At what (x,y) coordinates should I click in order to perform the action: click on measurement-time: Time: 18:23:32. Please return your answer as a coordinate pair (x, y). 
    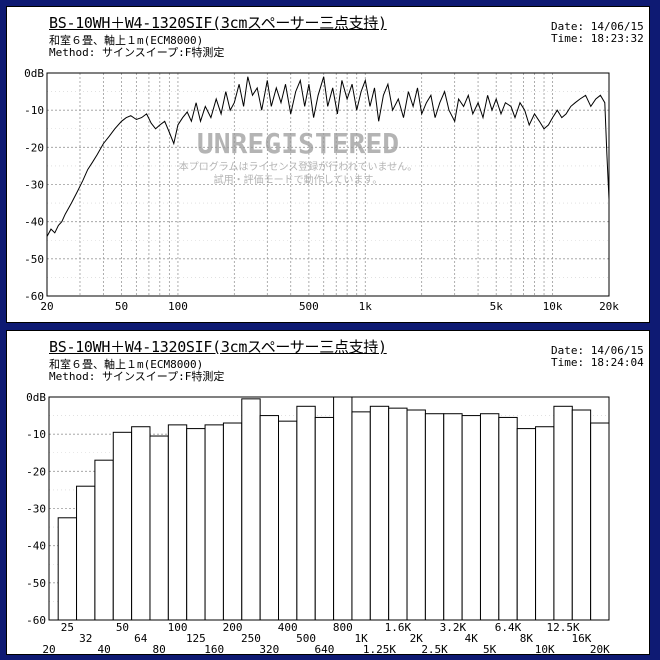
    Looking at the image, I should click on (597, 38).